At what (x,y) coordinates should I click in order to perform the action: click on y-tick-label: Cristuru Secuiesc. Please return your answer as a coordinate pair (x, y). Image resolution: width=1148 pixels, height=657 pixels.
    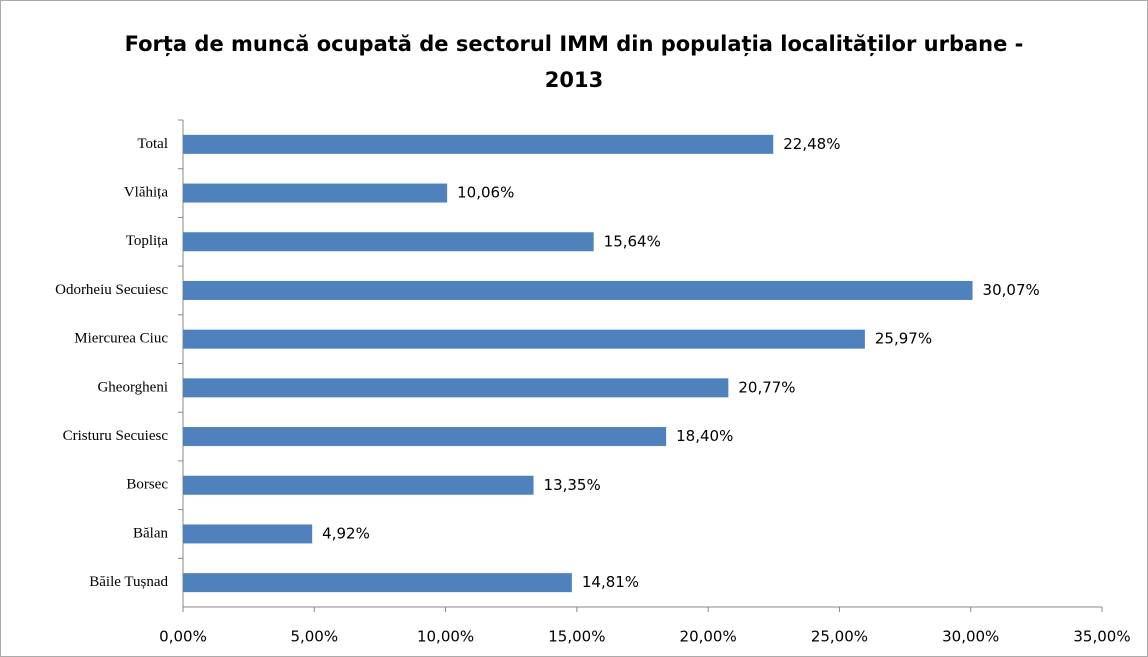
    Looking at the image, I should click on (116, 436).